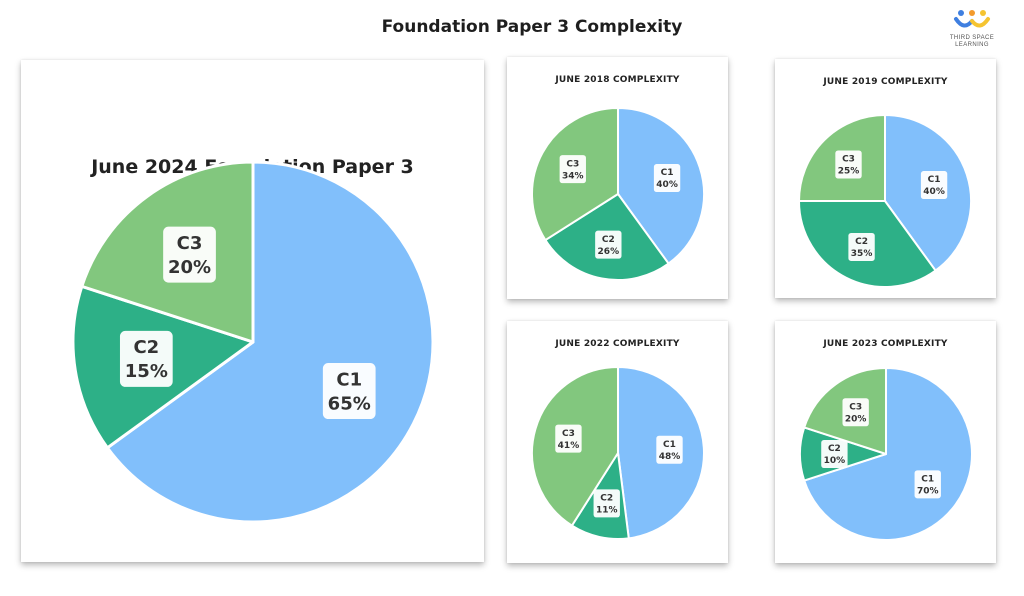 Image resolution: width=1024 pixels, height=596 pixels. I want to click on slice-value-label: 35%, so click(862, 254).